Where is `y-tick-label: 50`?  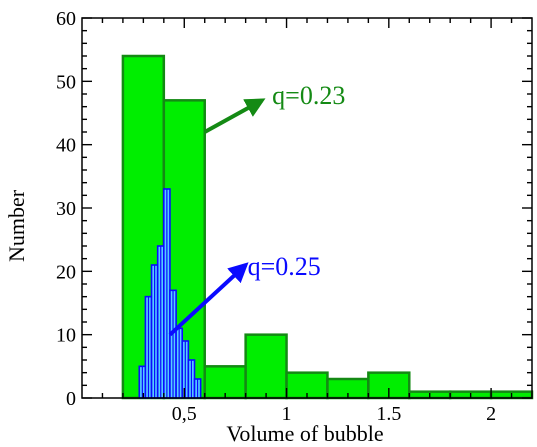
y-tick-label: 50 is located at coordinates (66, 82).